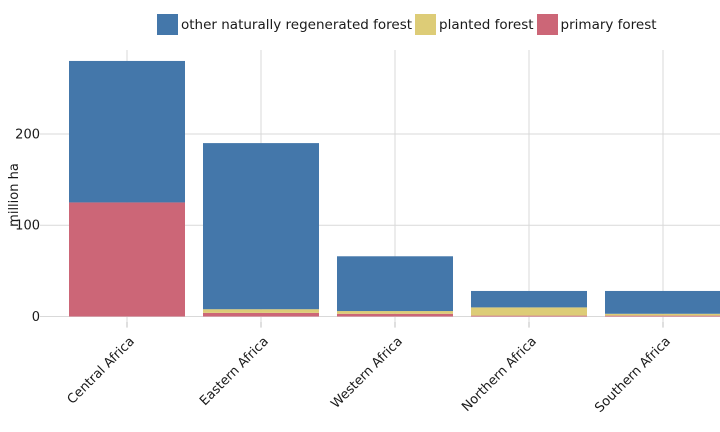  Describe the element at coordinates (633, 375) in the screenshot. I see `x-tick-label: Southern Africa` at that location.